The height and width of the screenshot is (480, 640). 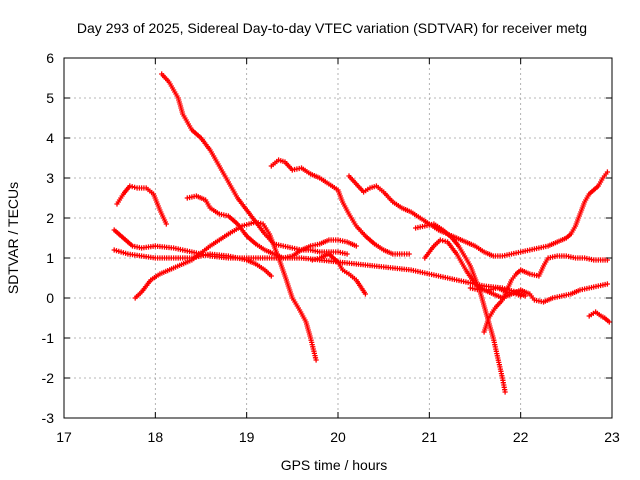 What do you see at coordinates (545, 294) in the screenshot?
I see `series-s12` at bounding box center [545, 294].